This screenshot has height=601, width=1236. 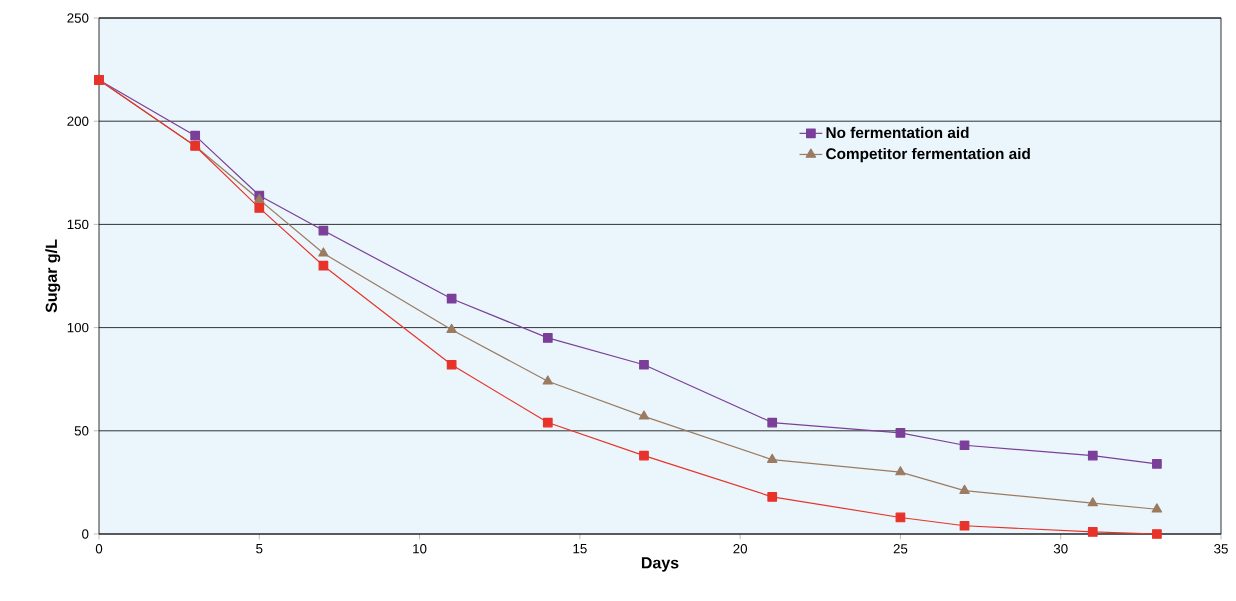 What do you see at coordinates (897, 132) in the screenshot?
I see `legend-label: No fermentation aid` at bounding box center [897, 132].